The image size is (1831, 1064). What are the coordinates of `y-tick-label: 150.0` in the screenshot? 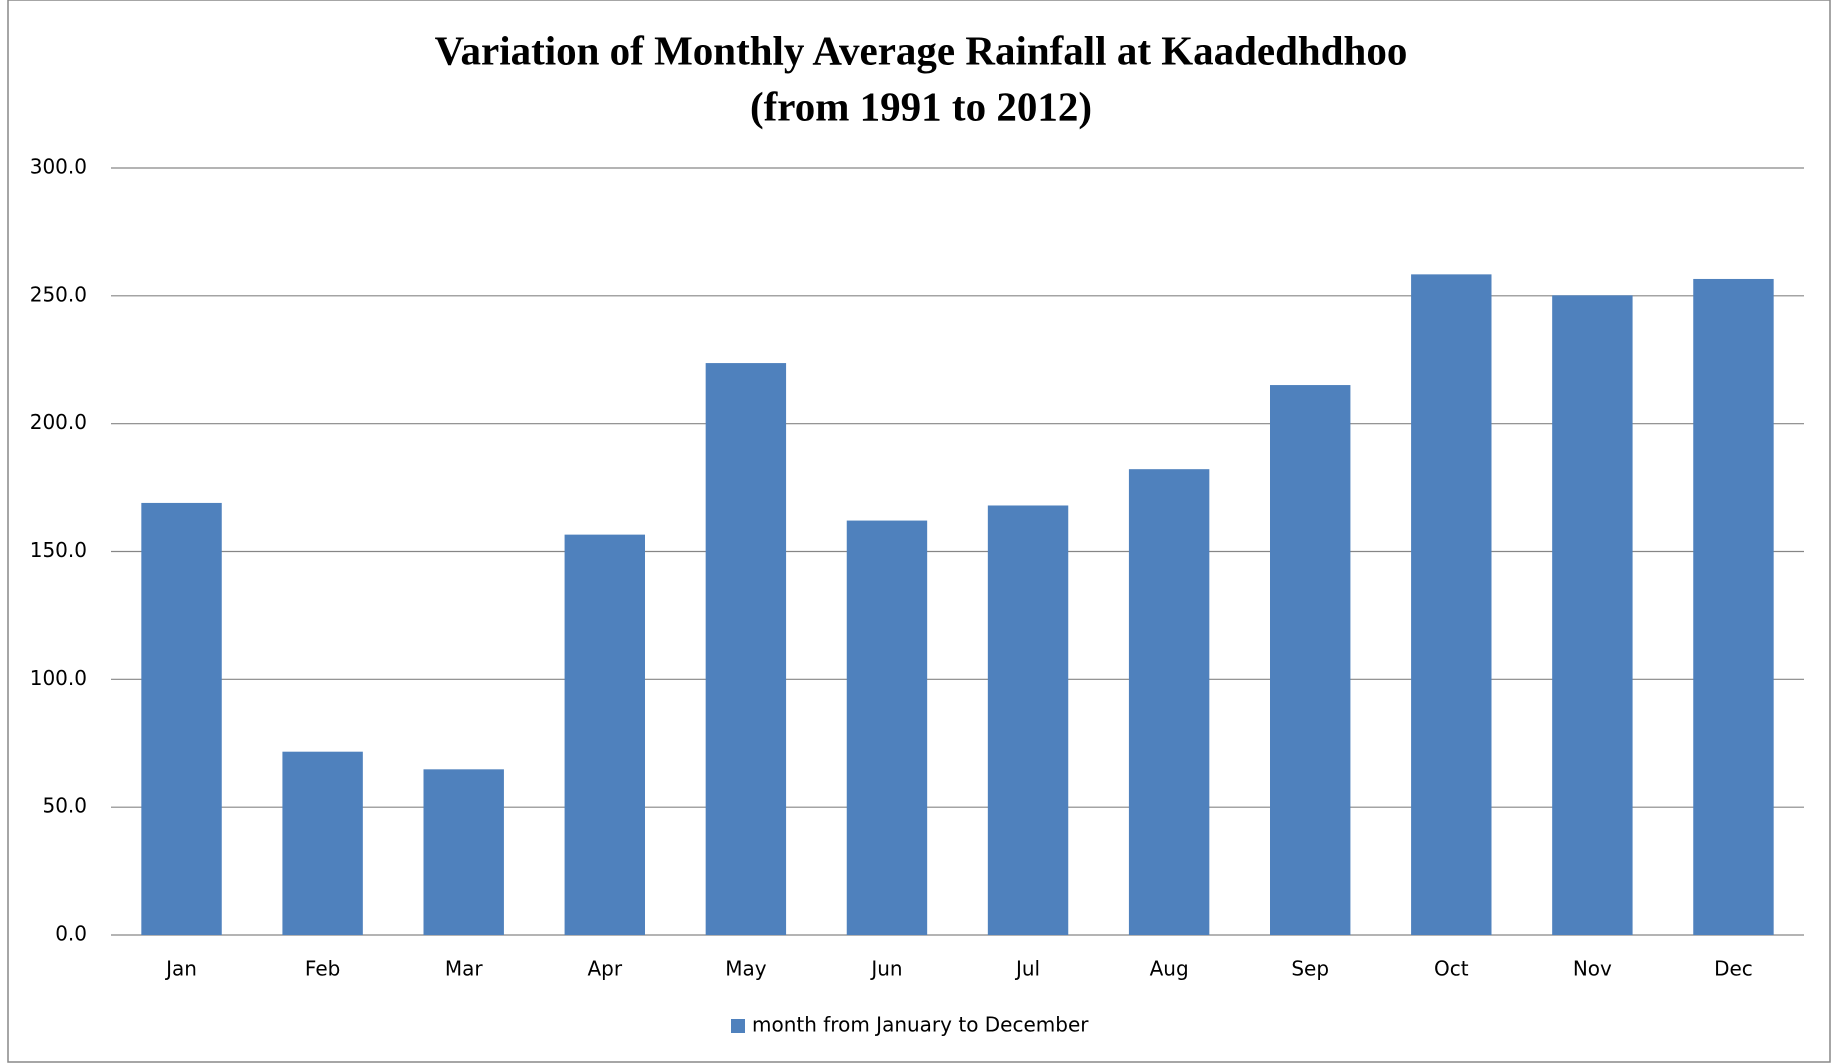 It's located at (58, 550).